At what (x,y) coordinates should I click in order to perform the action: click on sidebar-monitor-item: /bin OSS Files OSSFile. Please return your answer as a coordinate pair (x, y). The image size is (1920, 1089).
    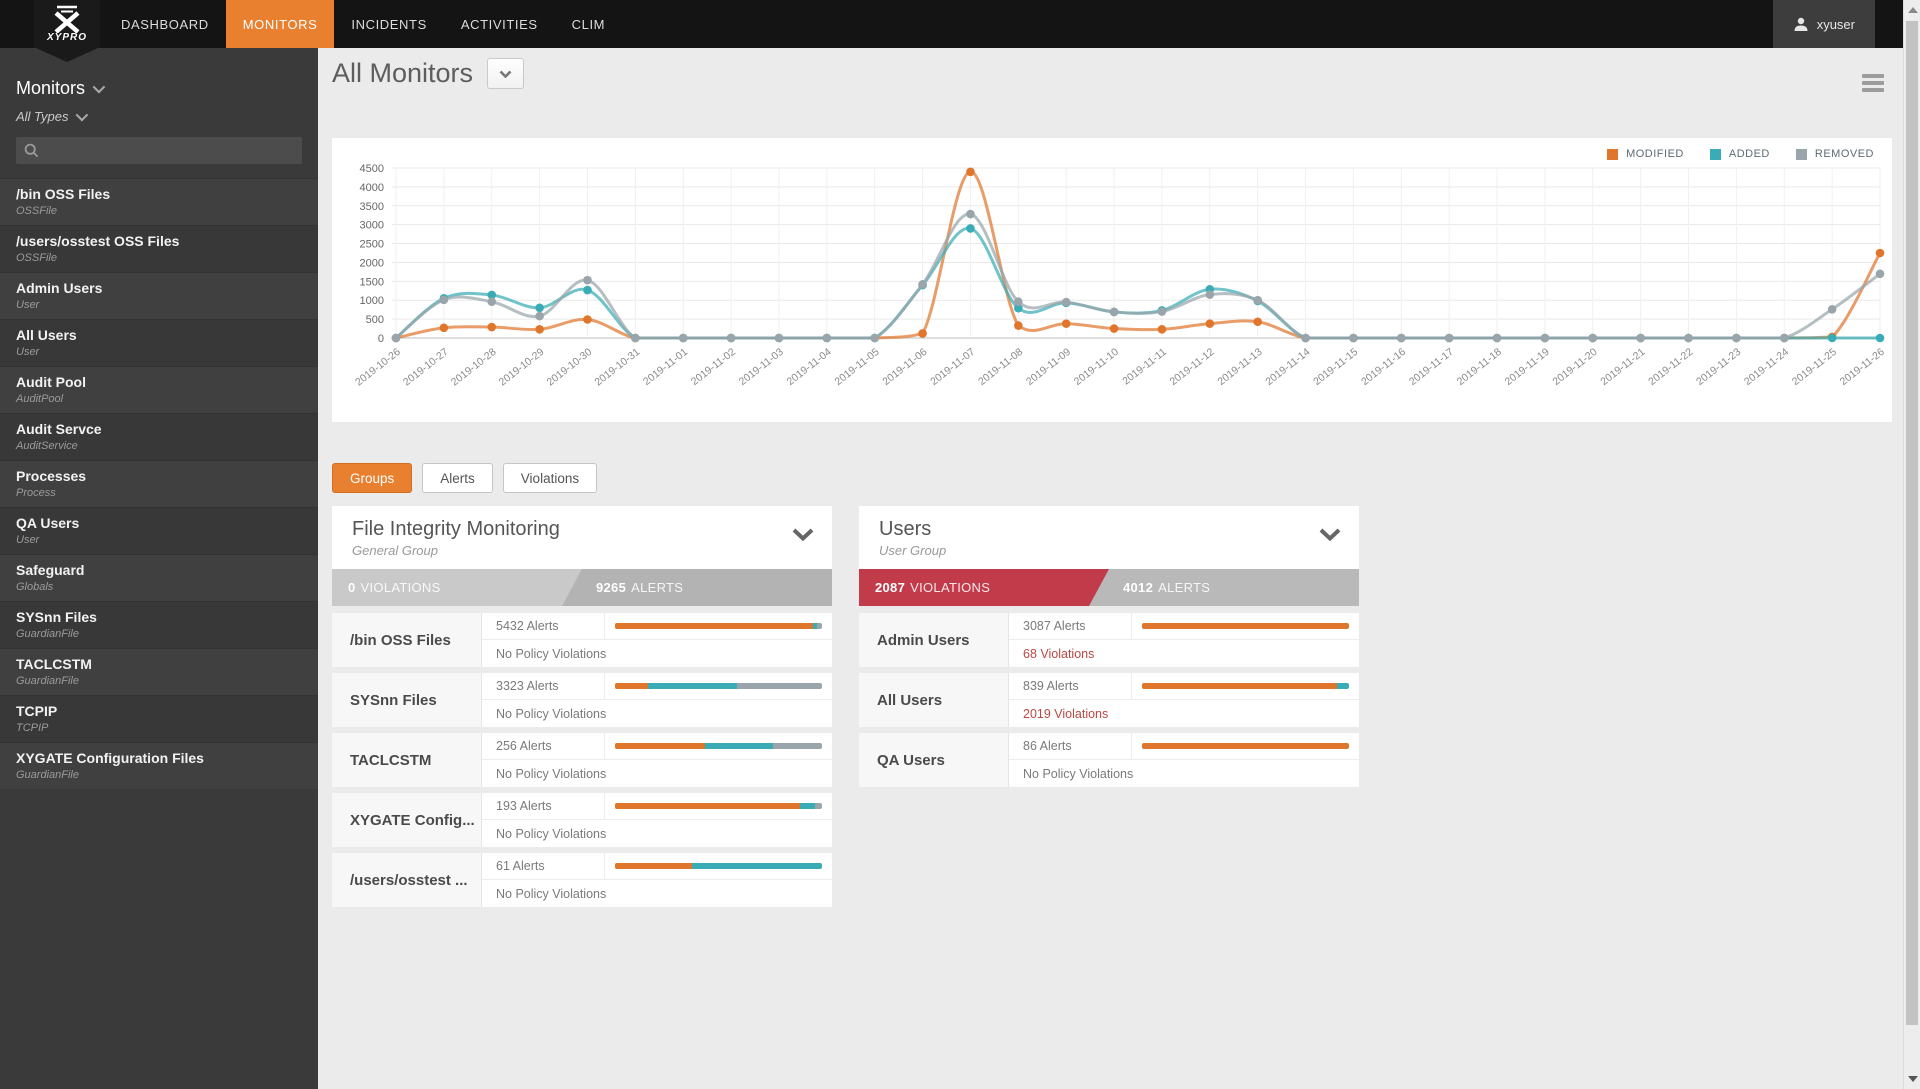
    Looking at the image, I should click on (159, 201).